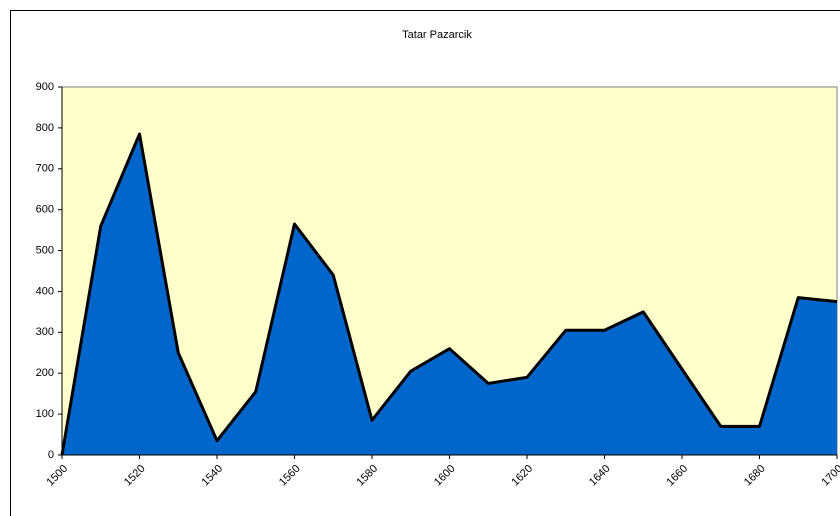  What do you see at coordinates (437, 35) in the screenshot?
I see `chart-title: Tatar Pazarcik` at bounding box center [437, 35].